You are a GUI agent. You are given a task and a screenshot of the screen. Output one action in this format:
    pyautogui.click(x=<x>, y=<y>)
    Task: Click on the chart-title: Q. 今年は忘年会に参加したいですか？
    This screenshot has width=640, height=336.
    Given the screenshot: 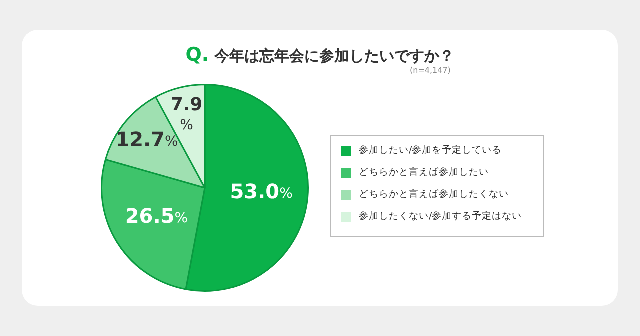 What is the action you would take?
    pyautogui.click(x=320, y=55)
    